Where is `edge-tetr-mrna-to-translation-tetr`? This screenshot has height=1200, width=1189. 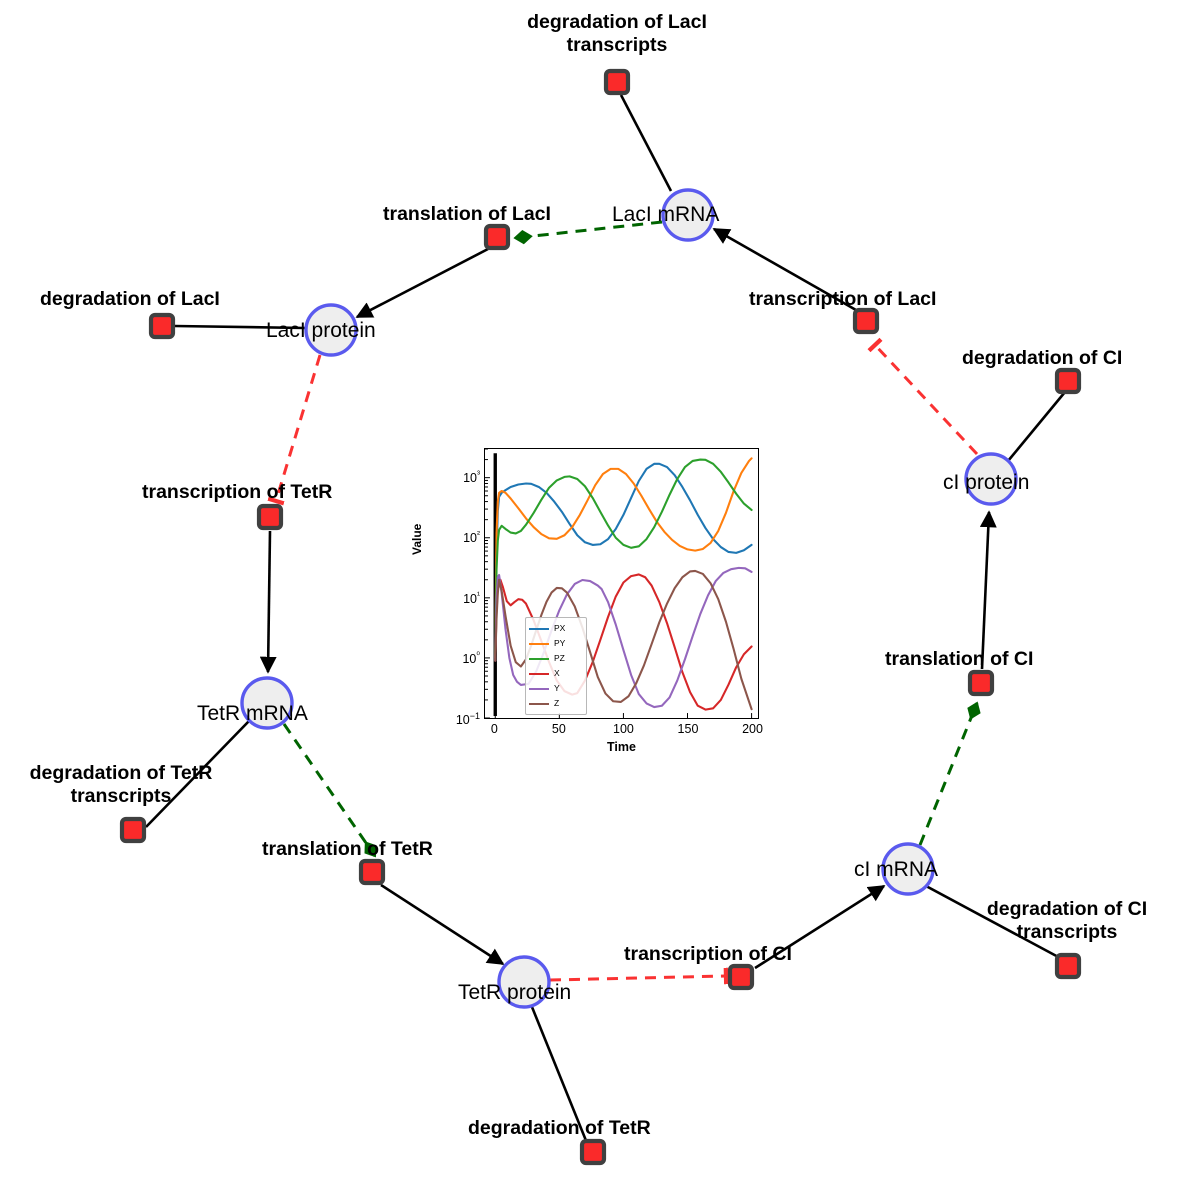
edge-tetr-mrna-to-translation-tetr is located at coordinates (329, 790).